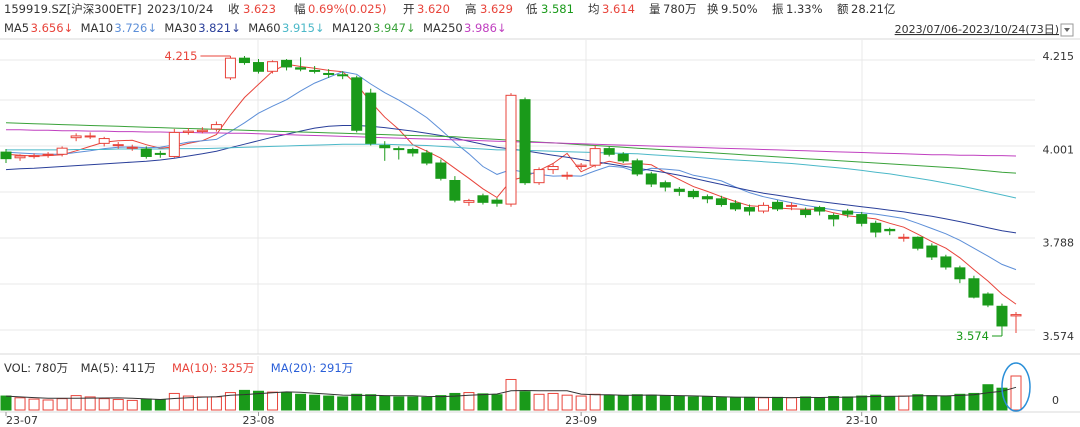 This screenshot has height=427, width=1080. Describe the element at coordinates (312, 368) in the screenshot. I see `vol-legend-item: MA(20): 291万` at that location.